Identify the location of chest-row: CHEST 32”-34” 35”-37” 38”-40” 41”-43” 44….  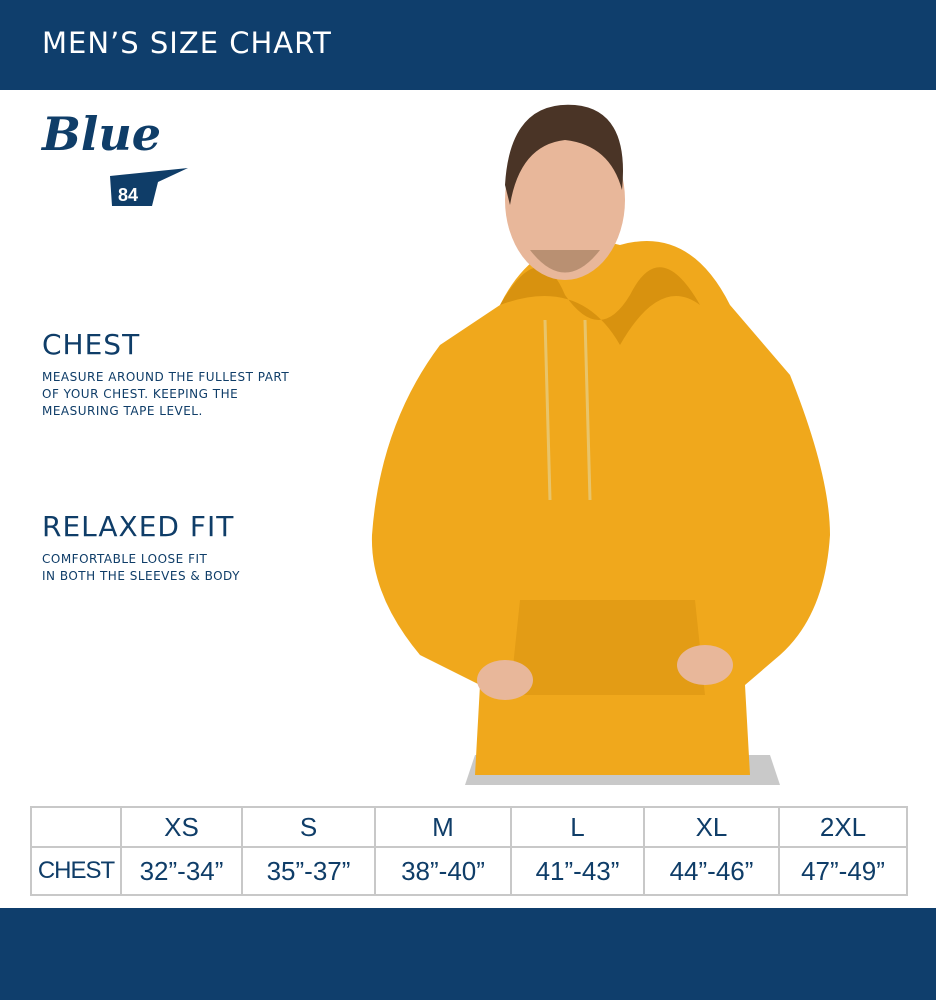
(469, 871).